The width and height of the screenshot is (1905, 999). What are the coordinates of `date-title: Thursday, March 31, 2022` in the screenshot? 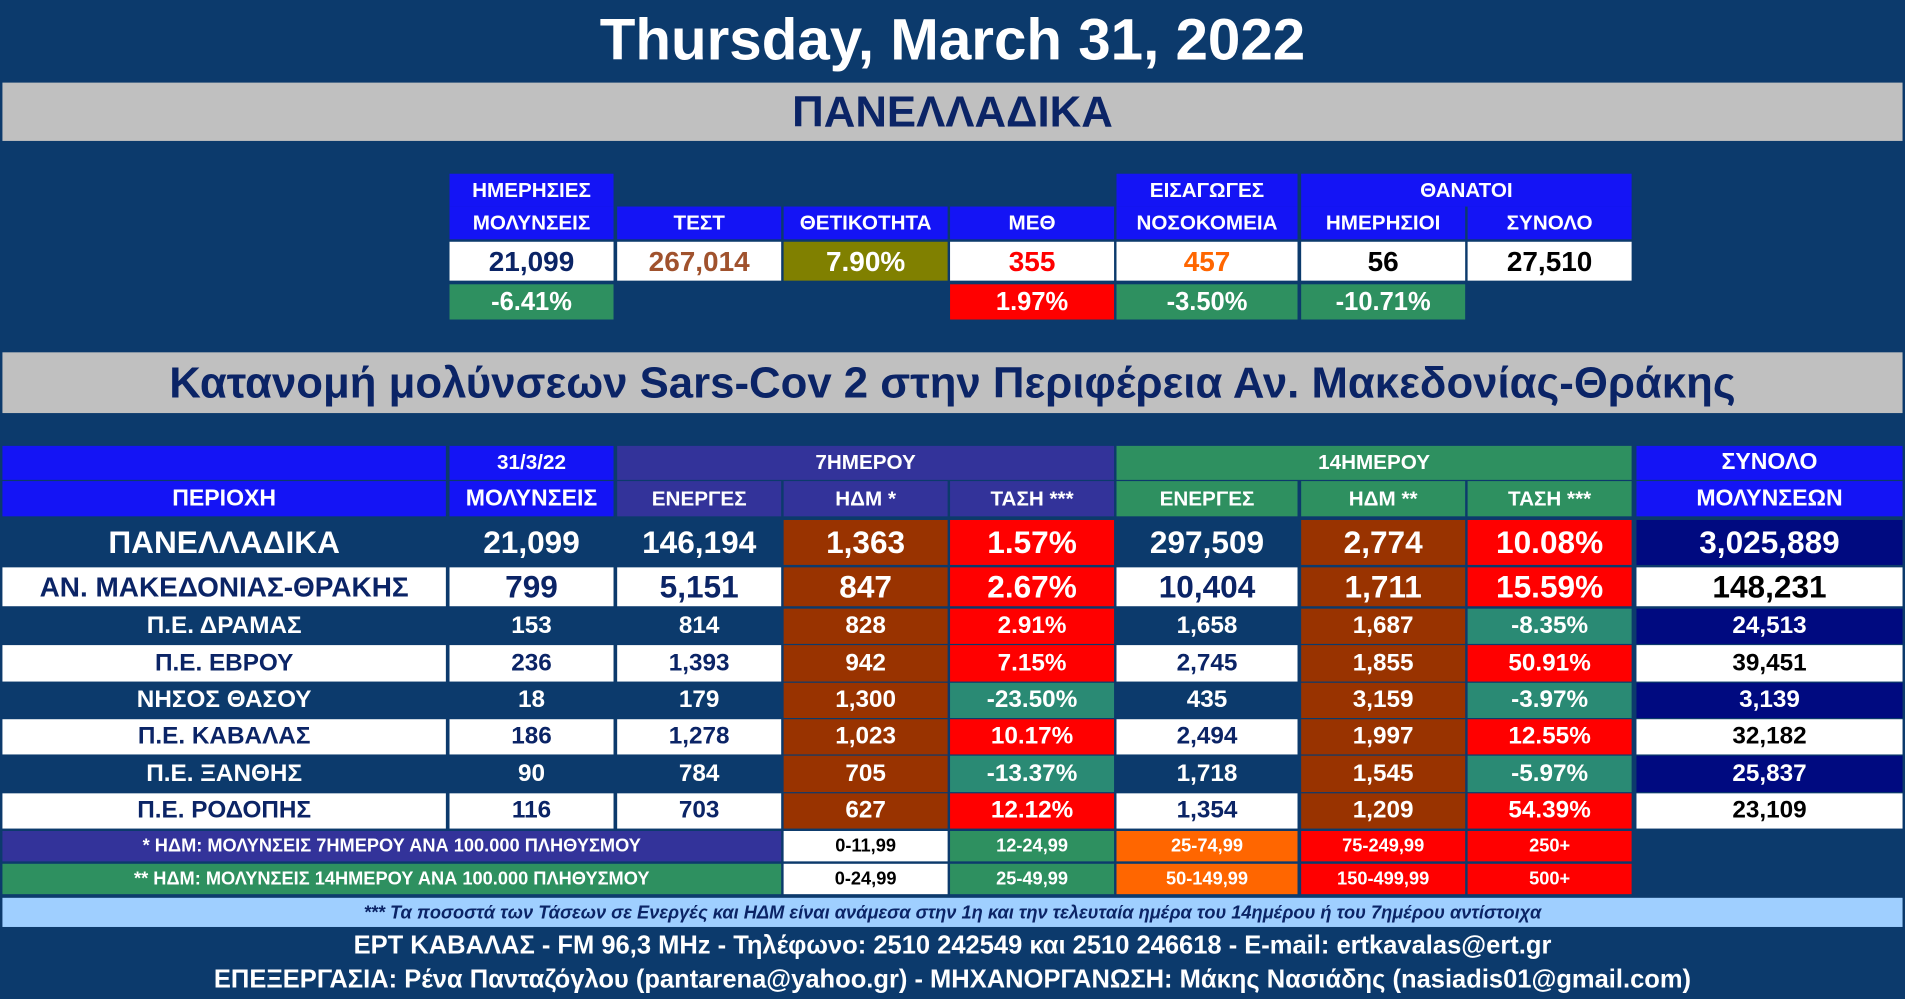 It's located at (952, 40).